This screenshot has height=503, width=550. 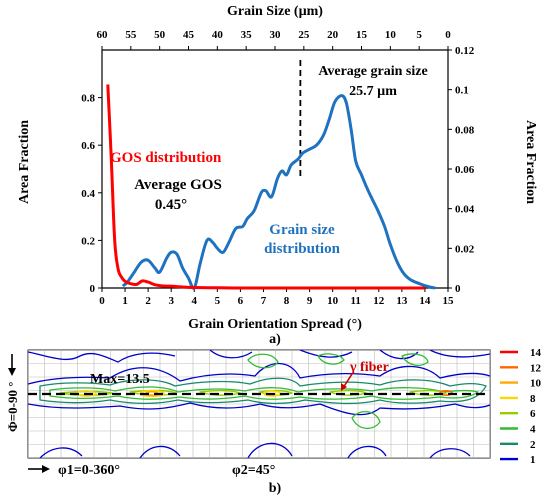 I want to click on panel-label-b: b), so click(x=275, y=488).